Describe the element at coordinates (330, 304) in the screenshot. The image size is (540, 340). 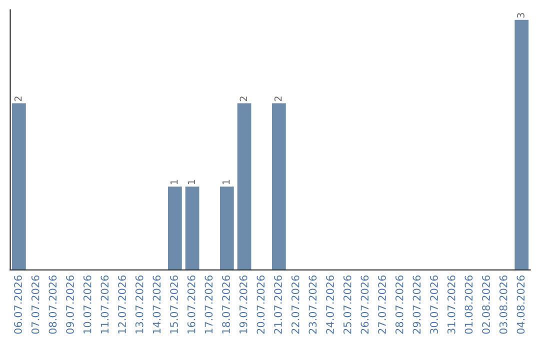
I see `x-tick-label: 24.07.2026` at that location.